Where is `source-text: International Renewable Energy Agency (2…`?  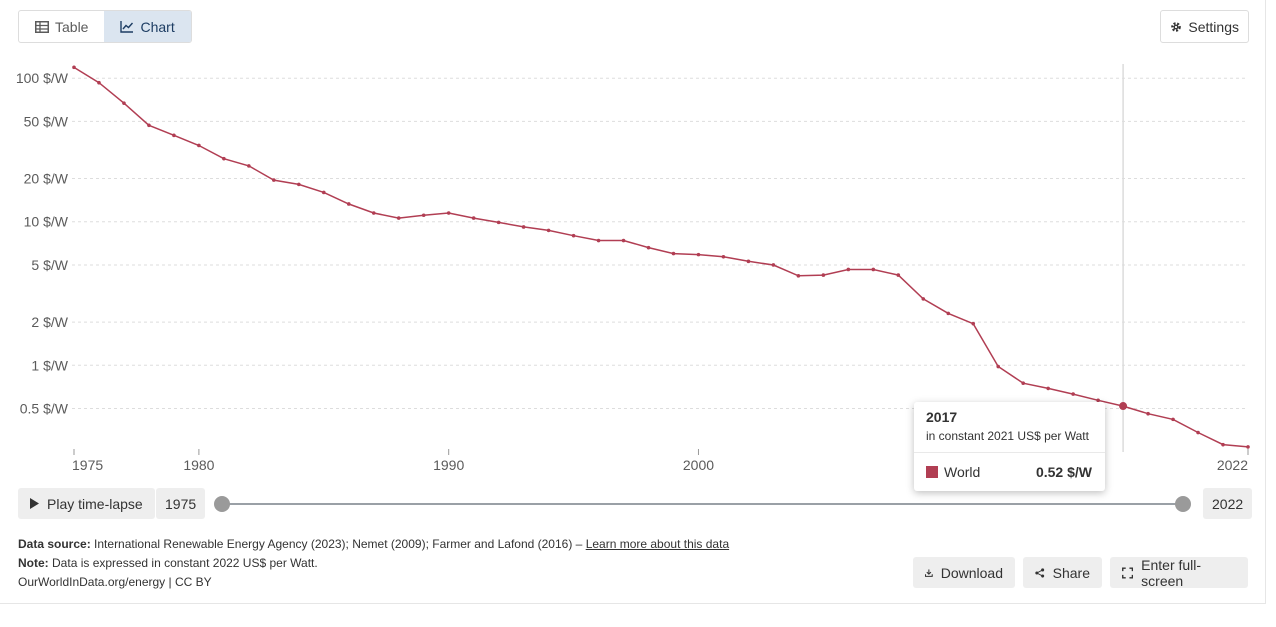 source-text: International Renewable Energy Agency (2… is located at coordinates (338, 544).